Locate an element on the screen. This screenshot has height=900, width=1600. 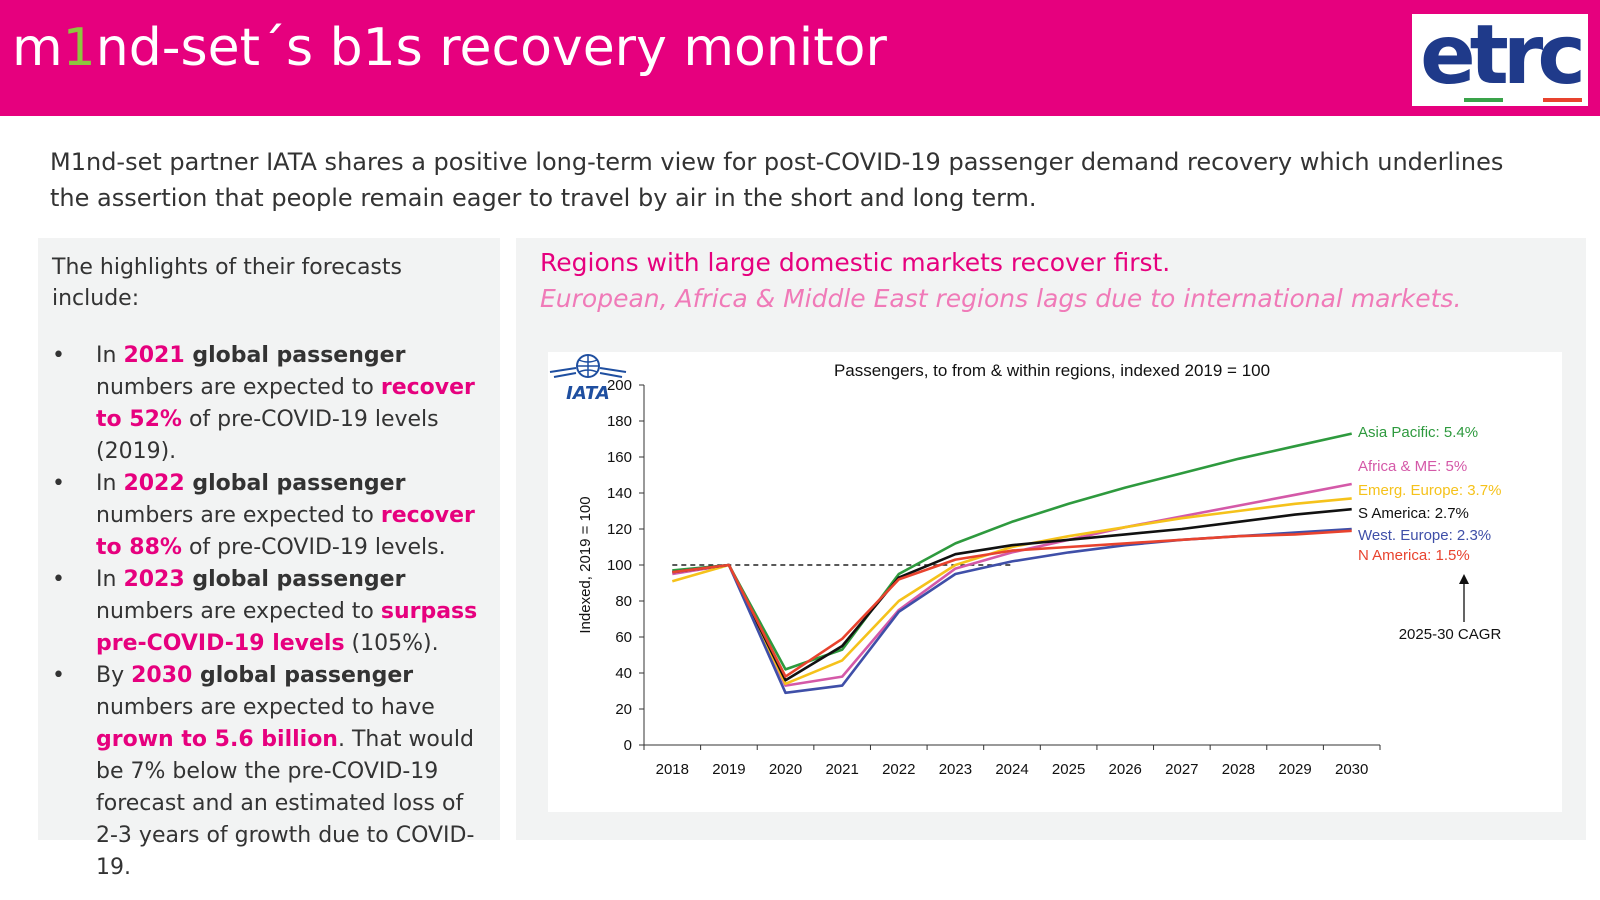
highlight-text: grown to 5.6 billion is located at coordinates (217, 739).